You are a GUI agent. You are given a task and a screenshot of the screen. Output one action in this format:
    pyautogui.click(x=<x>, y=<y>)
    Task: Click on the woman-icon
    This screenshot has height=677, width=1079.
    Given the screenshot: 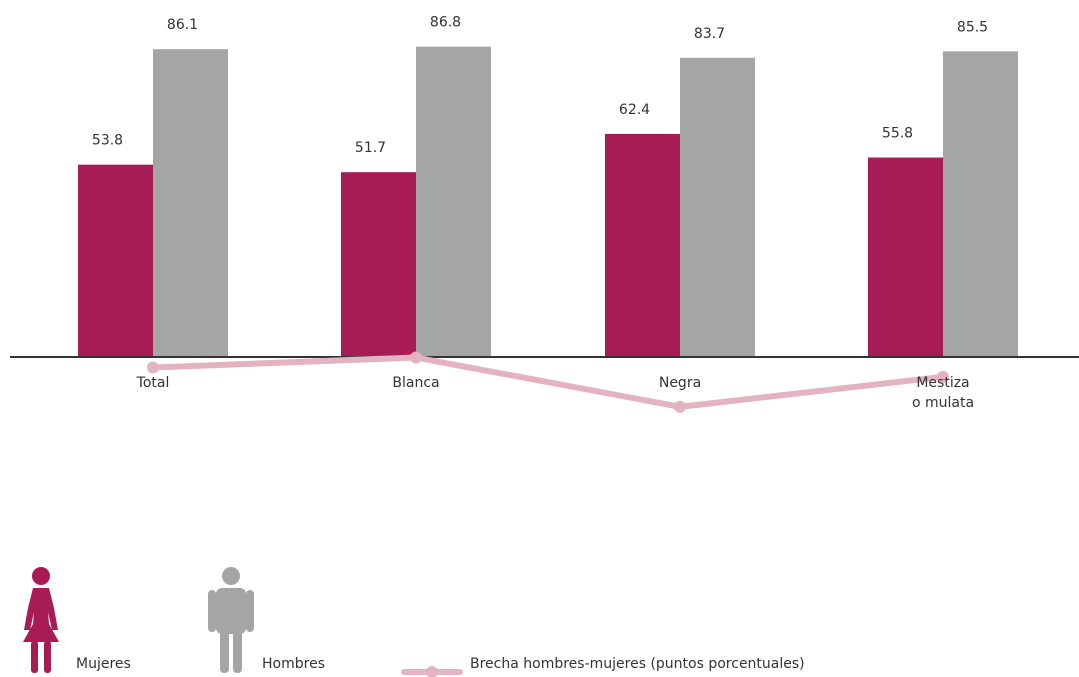 What is the action you would take?
    pyautogui.click(x=41, y=620)
    